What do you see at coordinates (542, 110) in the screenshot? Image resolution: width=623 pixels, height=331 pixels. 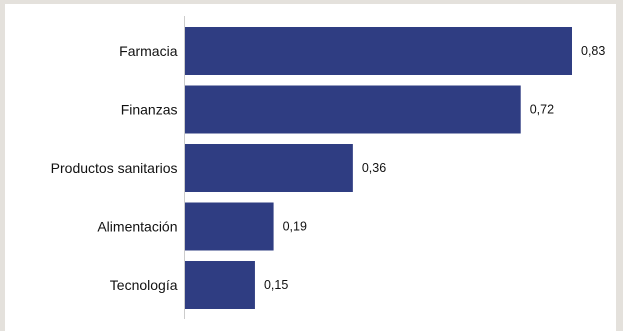 I see `value-label: 0,72` at bounding box center [542, 110].